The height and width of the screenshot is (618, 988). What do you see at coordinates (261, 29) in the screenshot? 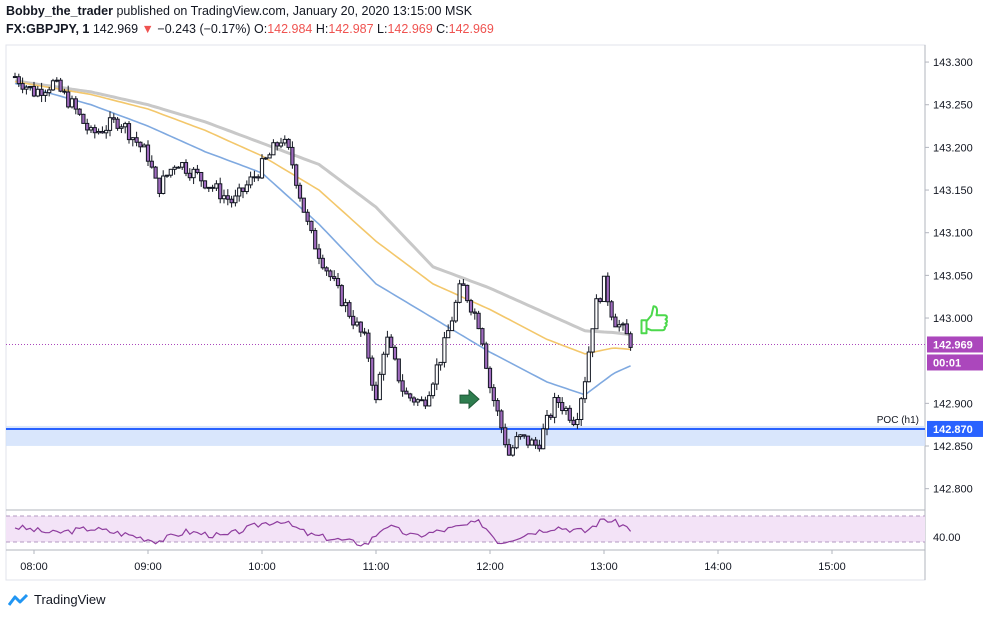
I see `open-label: O:` at bounding box center [261, 29].